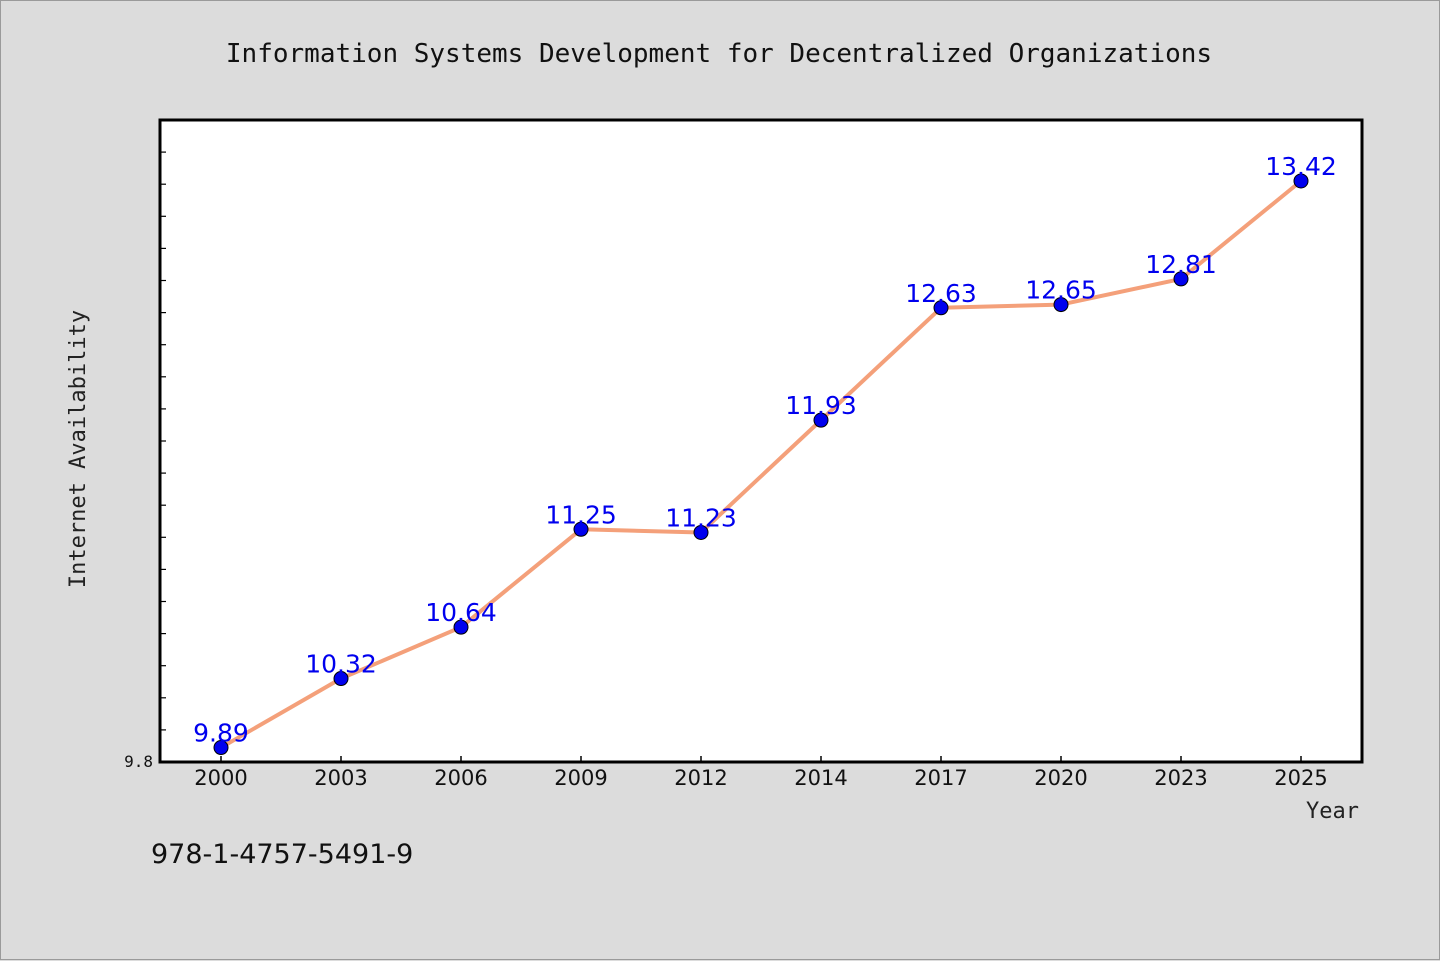  I want to click on x-axis-label: Year, so click(1332, 811).